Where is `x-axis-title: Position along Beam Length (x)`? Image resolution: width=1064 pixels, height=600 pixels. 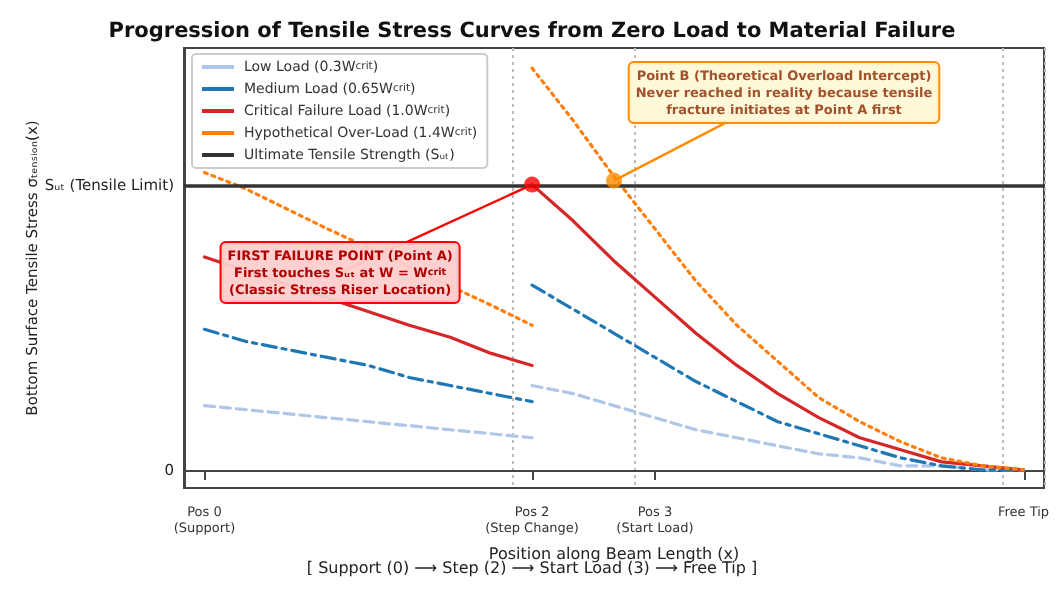 x-axis-title: Position along Beam Length (x) is located at coordinates (614, 554).